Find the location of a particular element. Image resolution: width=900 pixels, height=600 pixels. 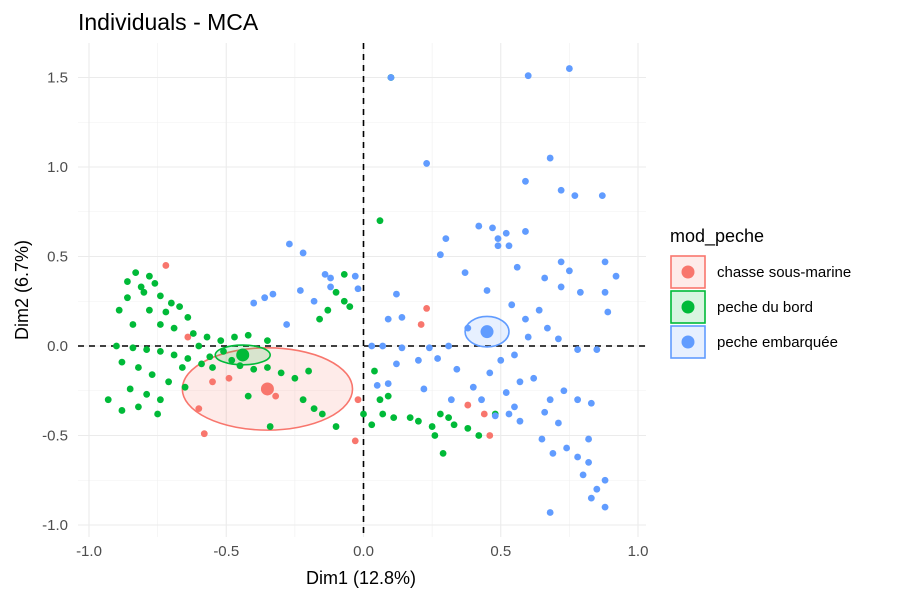

legend-label: peche embarquée is located at coordinates (777, 342).